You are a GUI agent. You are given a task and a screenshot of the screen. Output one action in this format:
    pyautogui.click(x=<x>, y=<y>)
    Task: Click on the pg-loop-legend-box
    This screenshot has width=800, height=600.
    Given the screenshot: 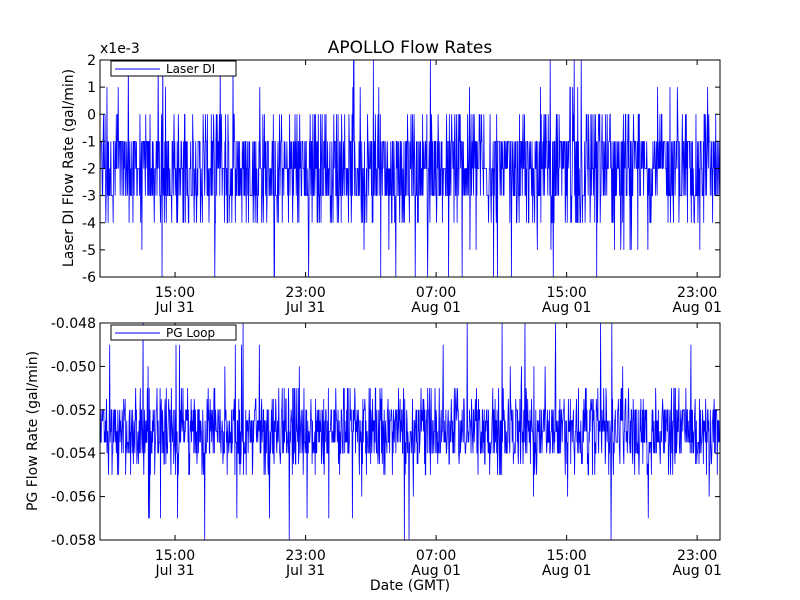 What is the action you would take?
    pyautogui.click(x=173, y=332)
    